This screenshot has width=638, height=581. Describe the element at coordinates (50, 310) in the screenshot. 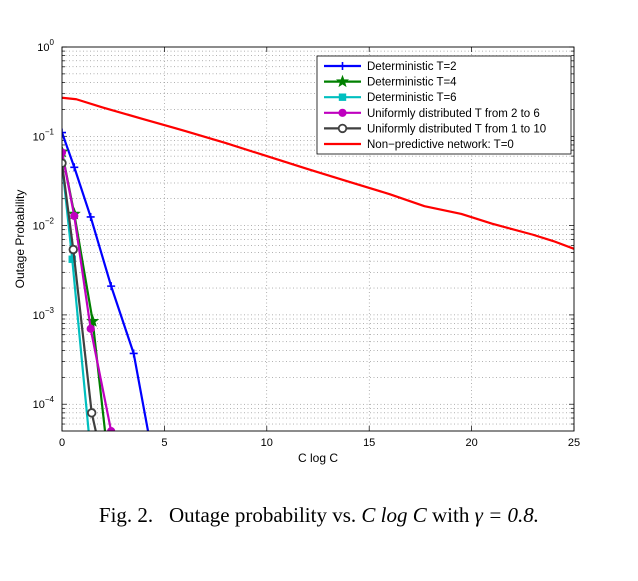

I see `y-tick-power: −3` at that location.